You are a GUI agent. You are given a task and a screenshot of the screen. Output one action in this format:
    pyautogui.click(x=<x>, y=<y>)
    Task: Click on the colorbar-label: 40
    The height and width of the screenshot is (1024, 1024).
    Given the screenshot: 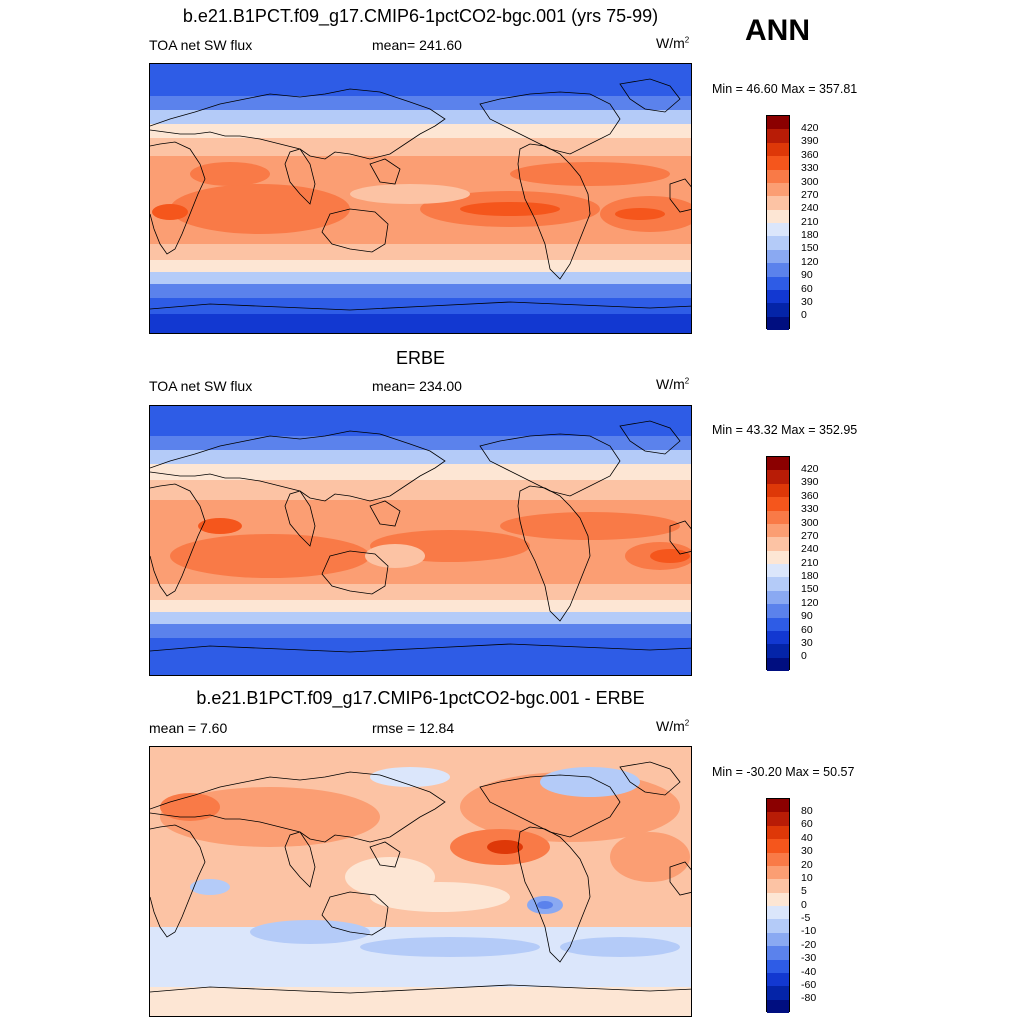 What is the action you would take?
    pyautogui.click(x=807, y=837)
    